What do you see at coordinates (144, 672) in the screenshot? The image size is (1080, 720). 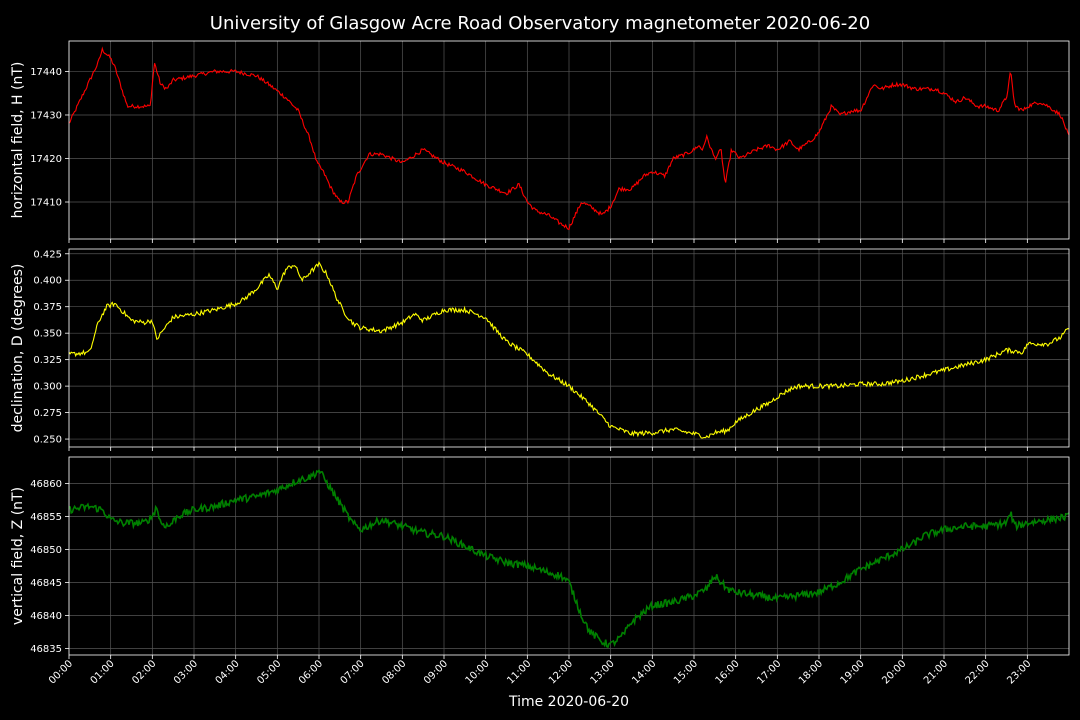 I see `x-tick-label: 02:00` at bounding box center [144, 672].